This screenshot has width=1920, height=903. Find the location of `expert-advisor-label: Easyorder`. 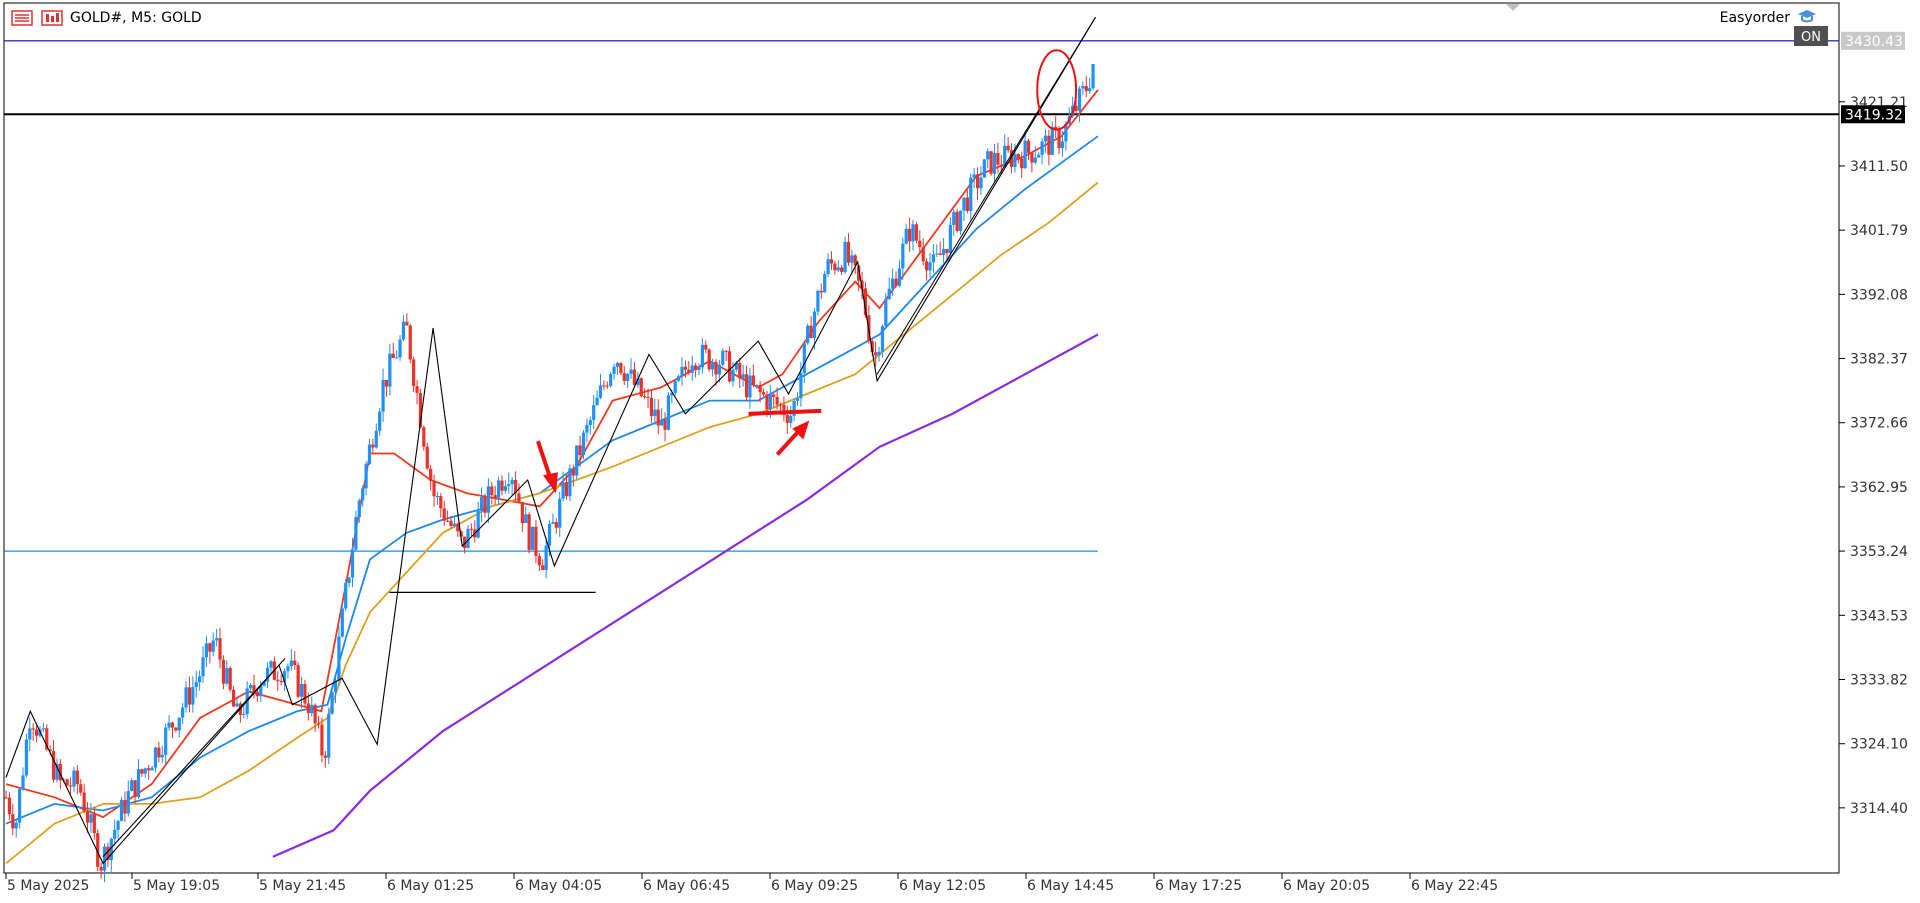

expert-advisor-label: Easyorder is located at coordinates (1769, 18).